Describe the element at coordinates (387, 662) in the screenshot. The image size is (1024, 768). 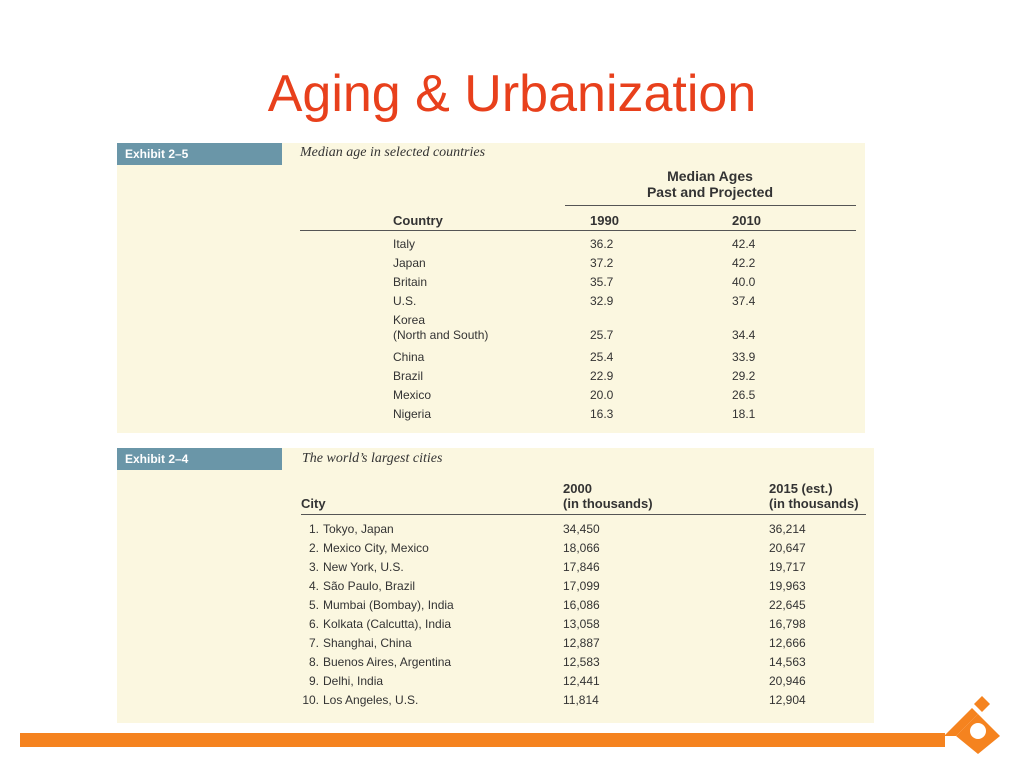
I see `city-name-cell: Buenos Aires, Argentina` at that location.